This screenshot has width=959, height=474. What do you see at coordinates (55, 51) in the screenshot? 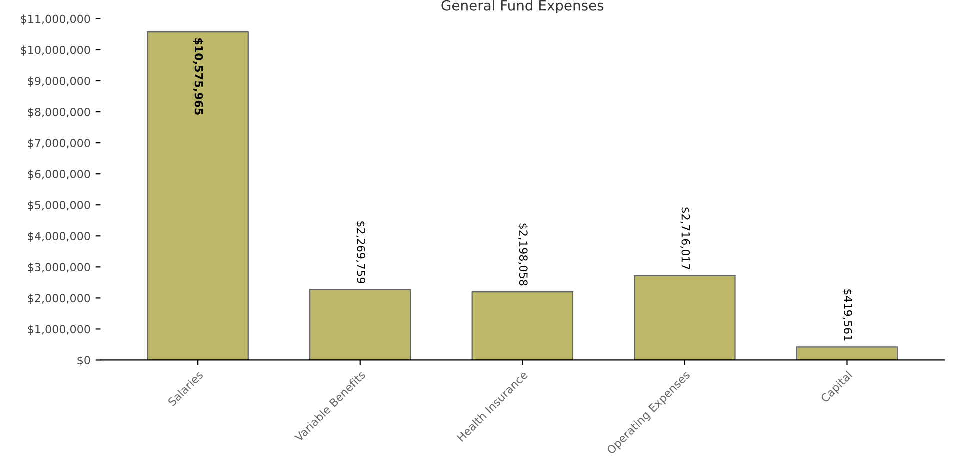
I see `y-tick-label: $10,000,000` at bounding box center [55, 51].